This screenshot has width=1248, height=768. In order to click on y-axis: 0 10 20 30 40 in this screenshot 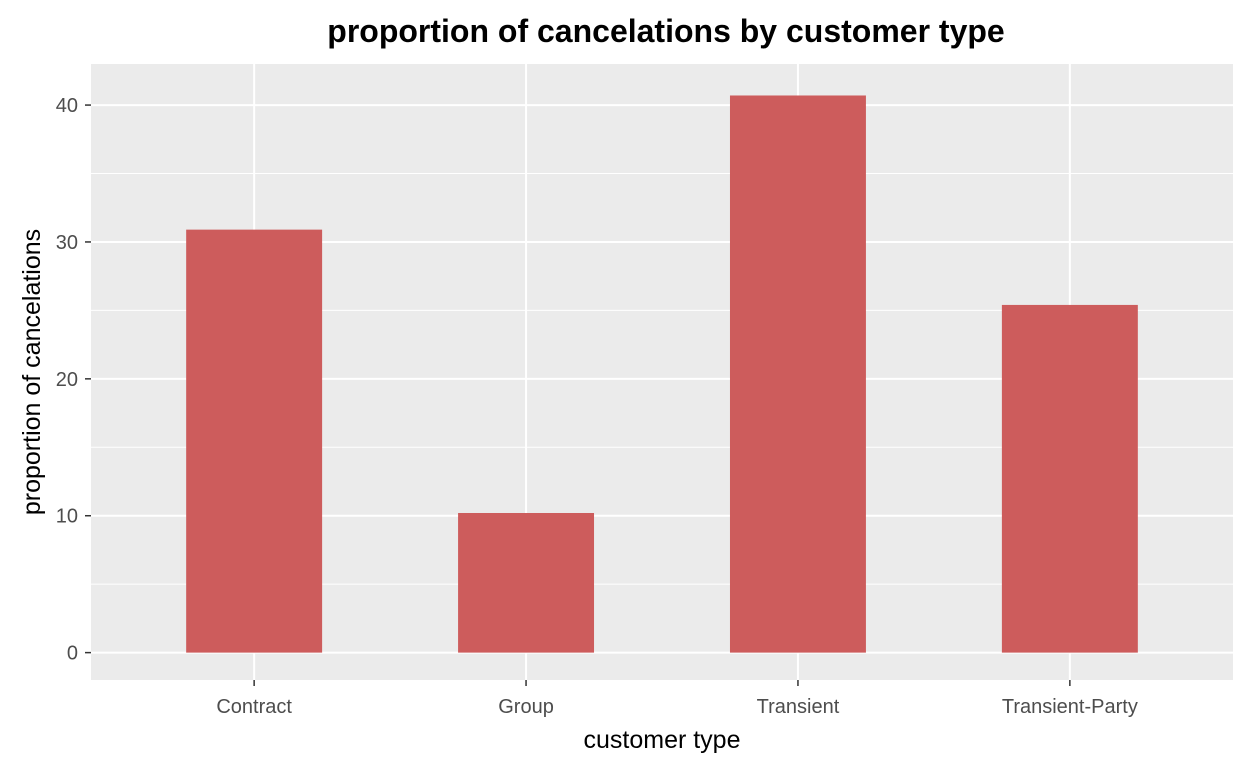, I will do `click(73, 380)`.